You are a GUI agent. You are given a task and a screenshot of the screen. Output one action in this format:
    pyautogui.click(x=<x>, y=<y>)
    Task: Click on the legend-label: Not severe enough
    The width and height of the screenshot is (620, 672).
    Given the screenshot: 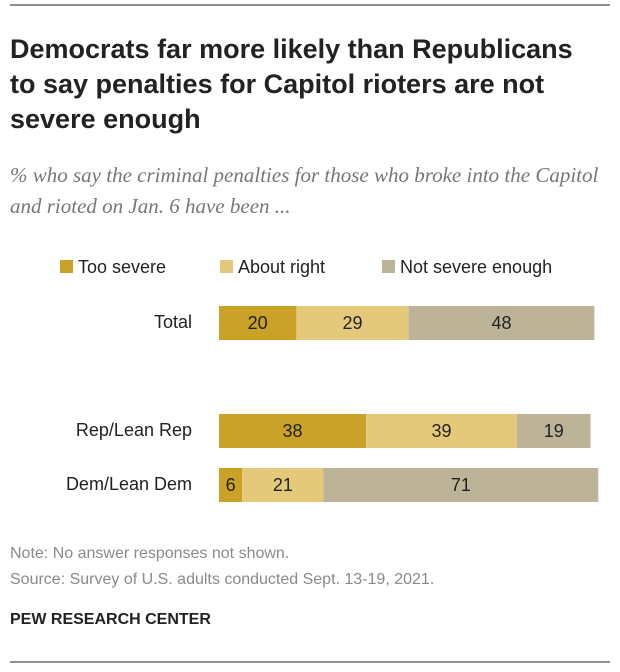 What is the action you would take?
    pyautogui.click(x=476, y=267)
    